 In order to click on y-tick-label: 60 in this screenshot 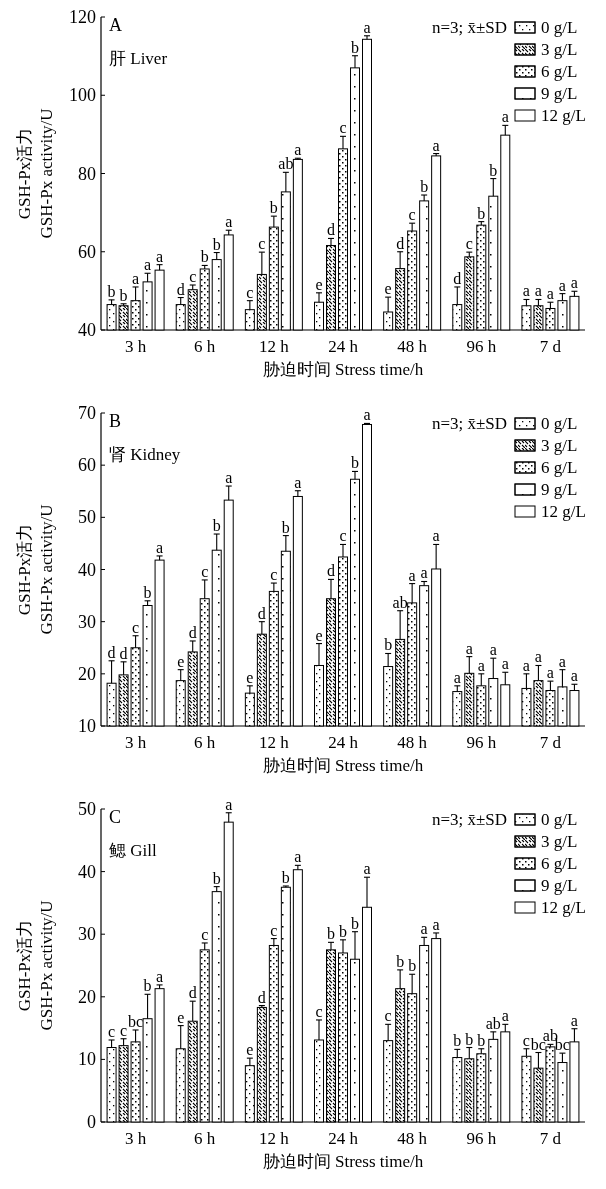, I will do `click(87, 251)`.